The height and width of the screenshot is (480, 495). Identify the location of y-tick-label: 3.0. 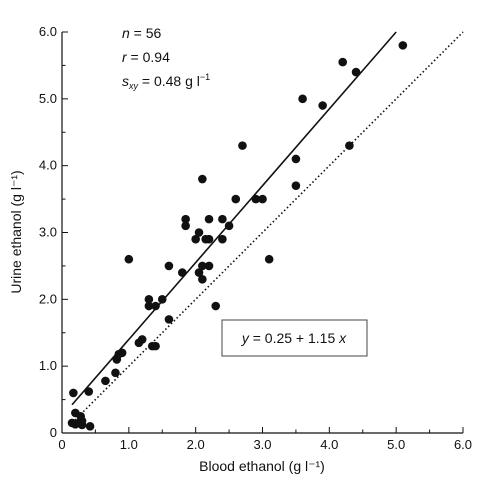
(48, 232).